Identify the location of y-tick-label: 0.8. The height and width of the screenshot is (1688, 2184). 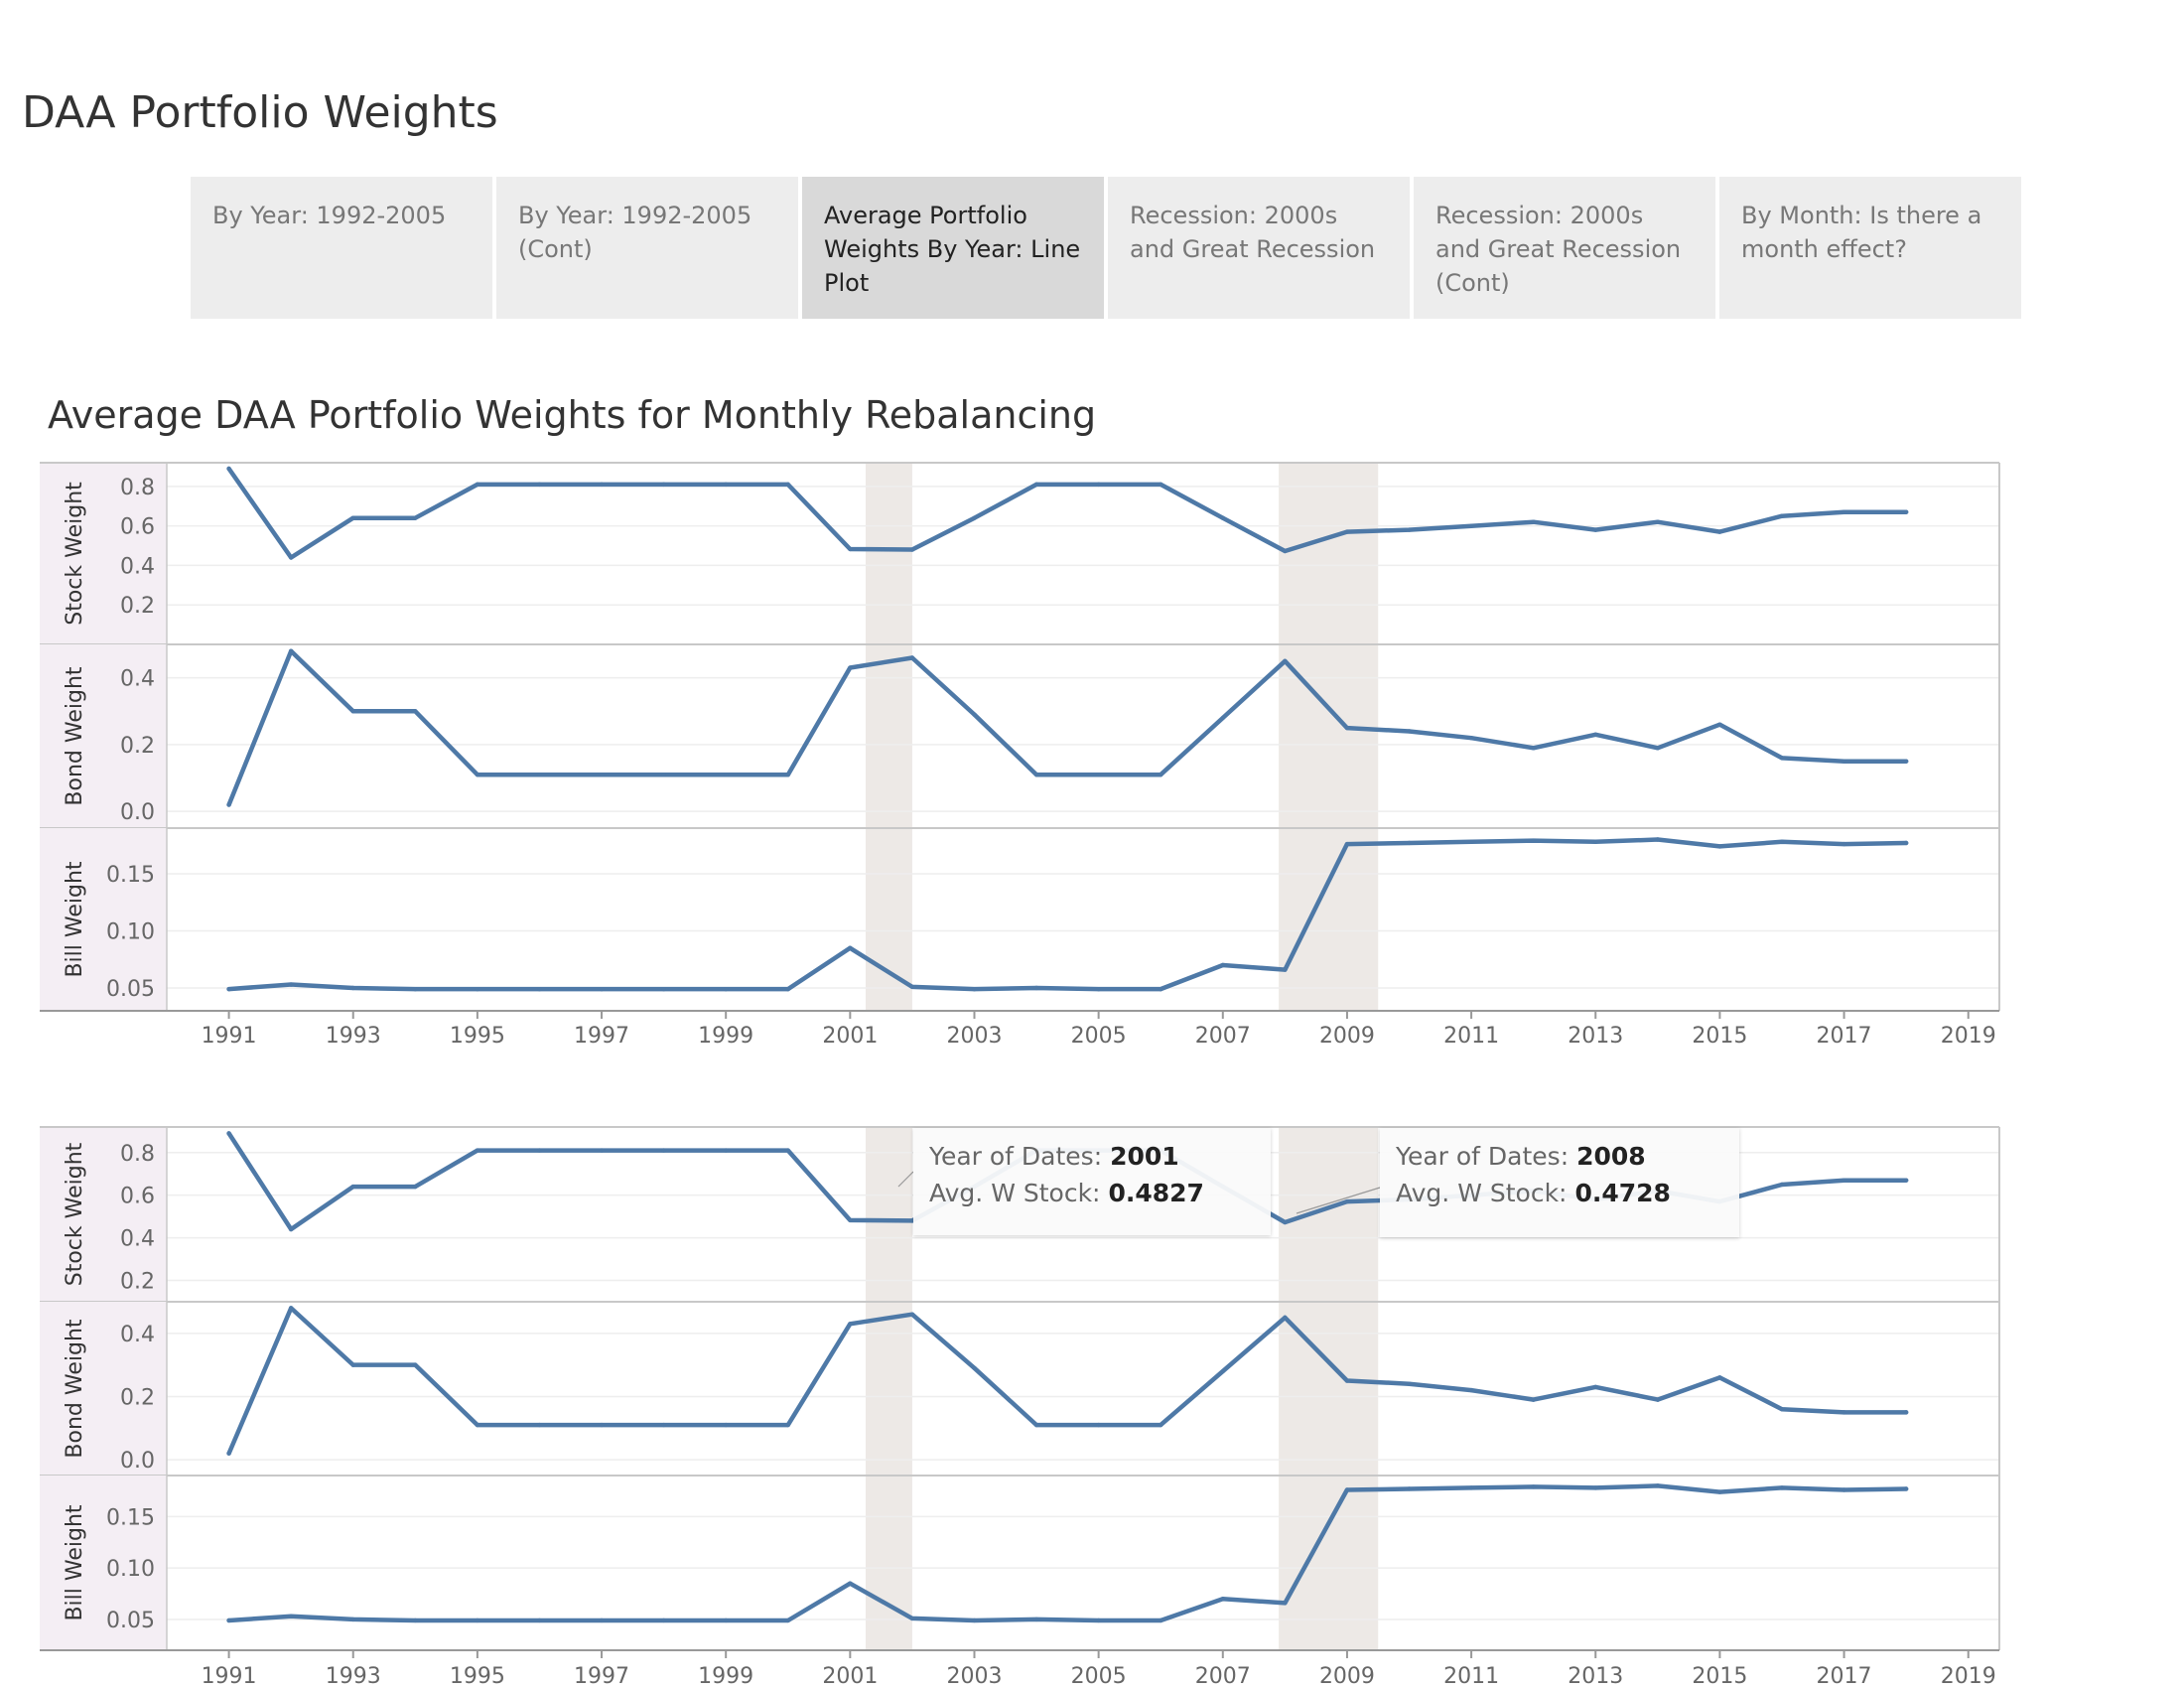
(137, 488).